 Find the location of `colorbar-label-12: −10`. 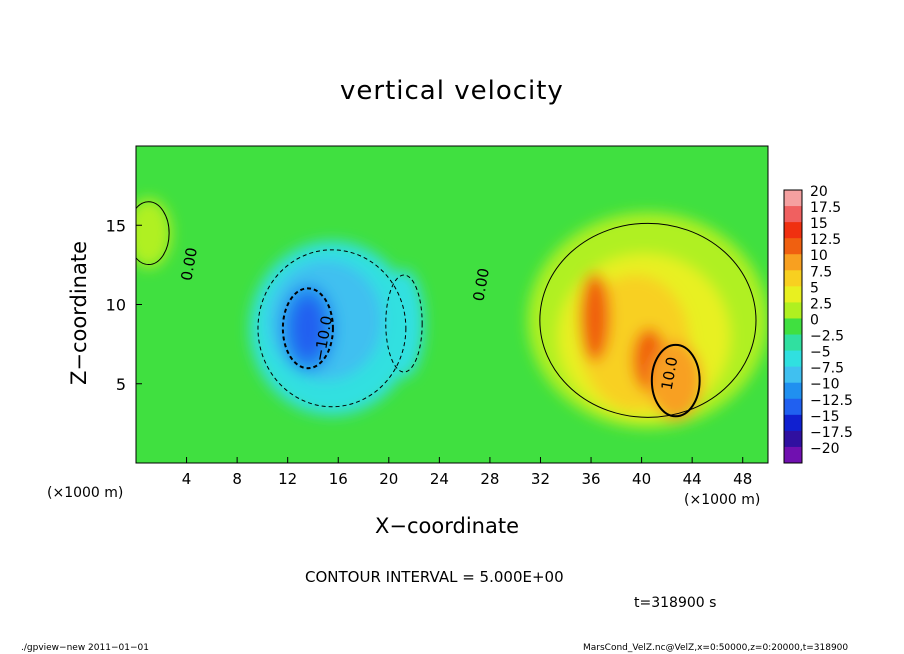

colorbar-label-12: −10 is located at coordinates (825, 385).